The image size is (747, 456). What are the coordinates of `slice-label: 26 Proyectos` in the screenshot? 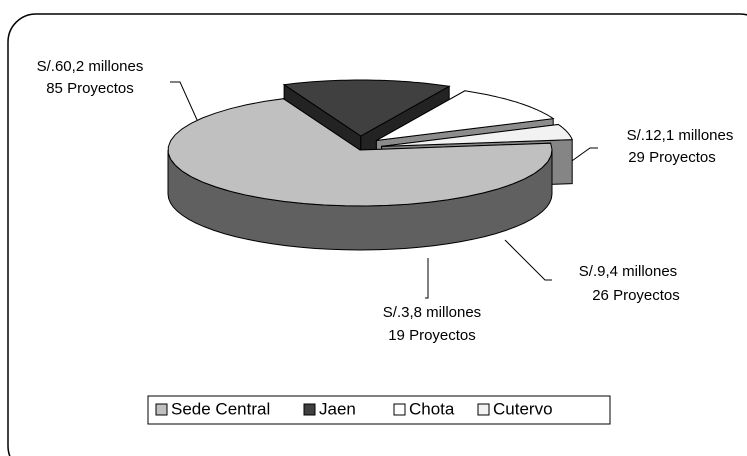 It's located at (636, 295).